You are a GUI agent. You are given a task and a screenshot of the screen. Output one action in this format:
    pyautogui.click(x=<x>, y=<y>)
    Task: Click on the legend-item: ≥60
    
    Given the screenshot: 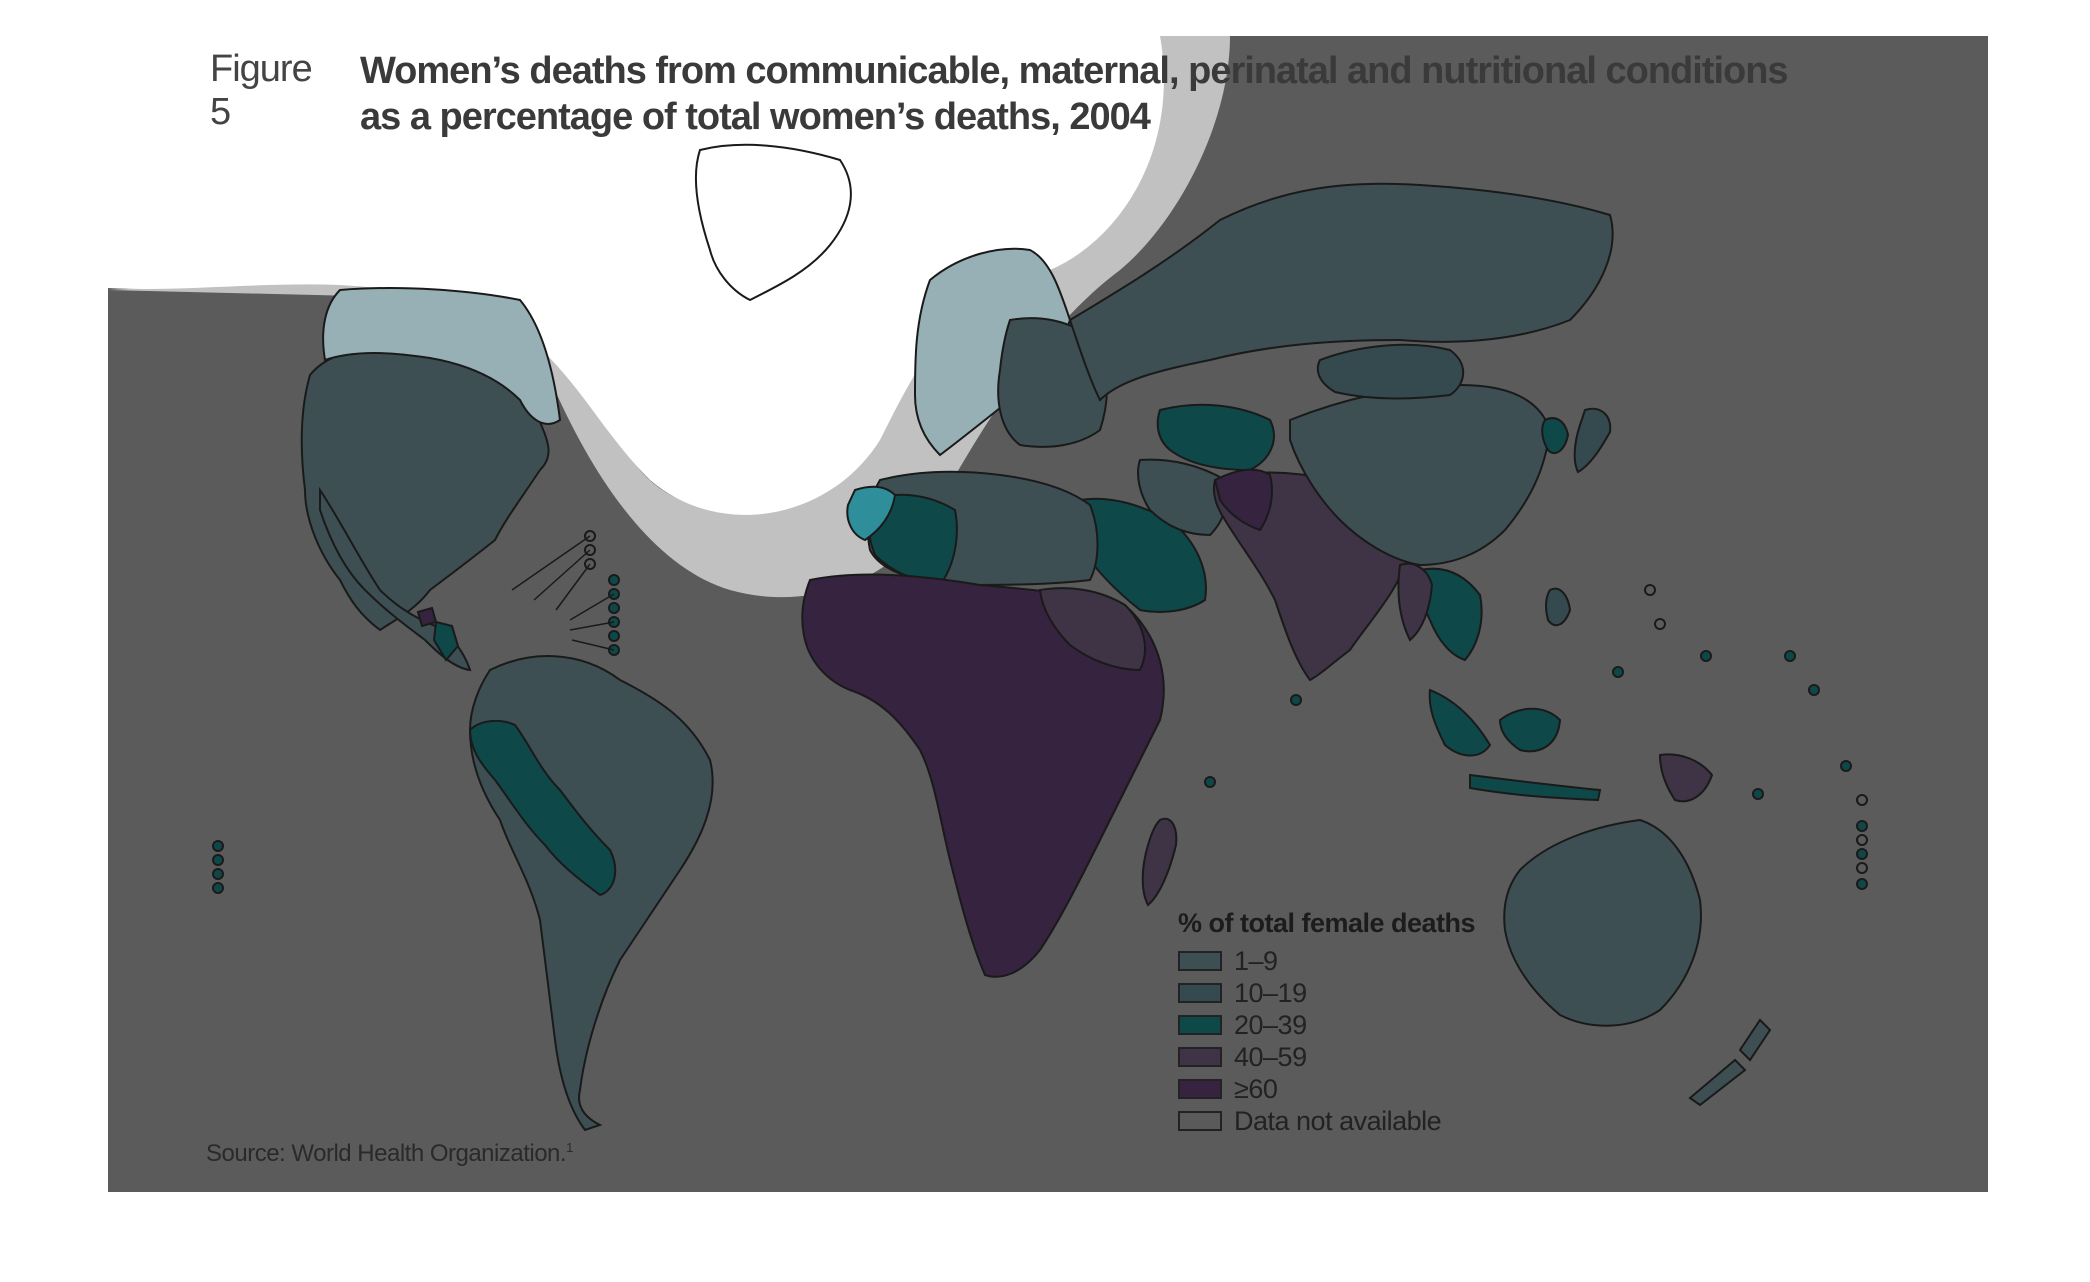 What is the action you would take?
    pyautogui.click(x=1326, y=1089)
    